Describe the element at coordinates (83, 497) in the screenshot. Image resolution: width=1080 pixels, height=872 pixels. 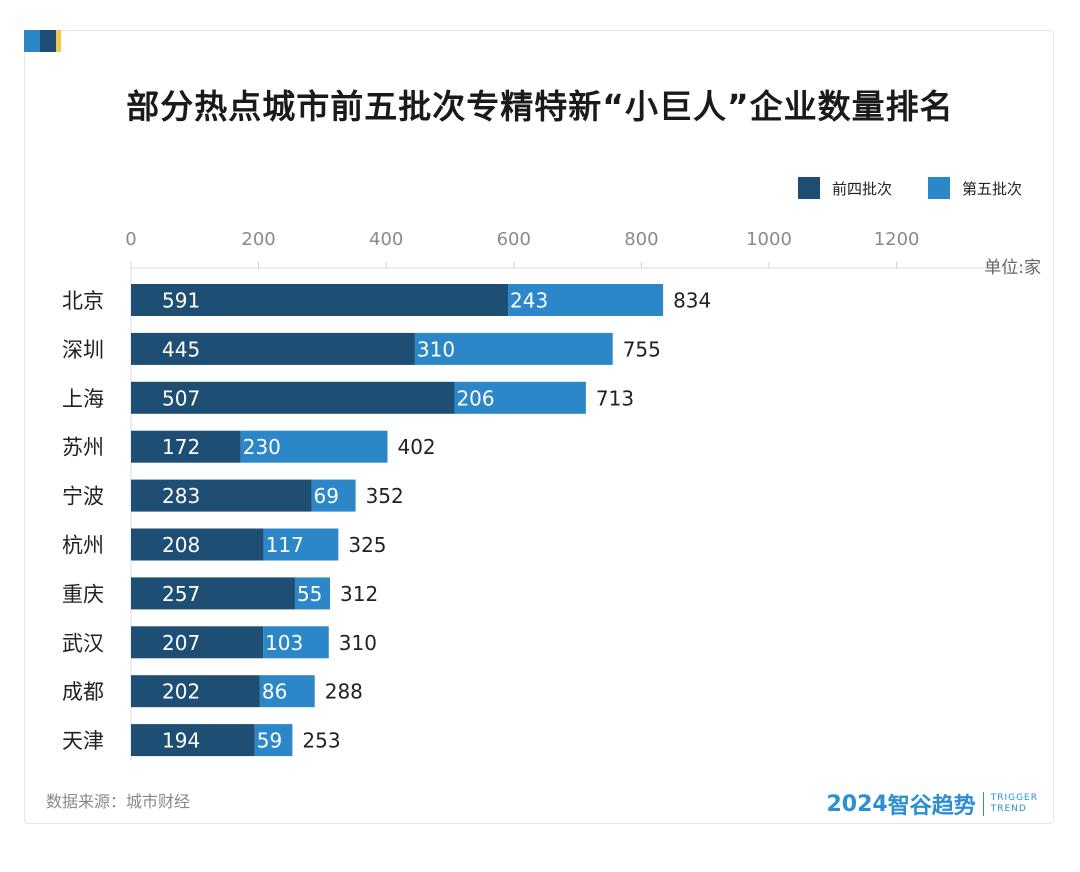
I see `category-label: 宁波` at that location.